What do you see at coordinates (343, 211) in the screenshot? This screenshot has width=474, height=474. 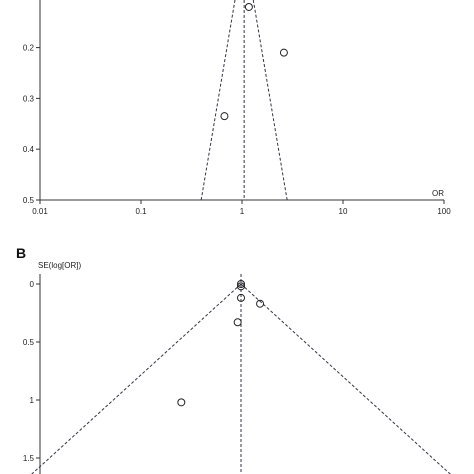 I see `x-tick-label-a: 10` at bounding box center [343, 211].